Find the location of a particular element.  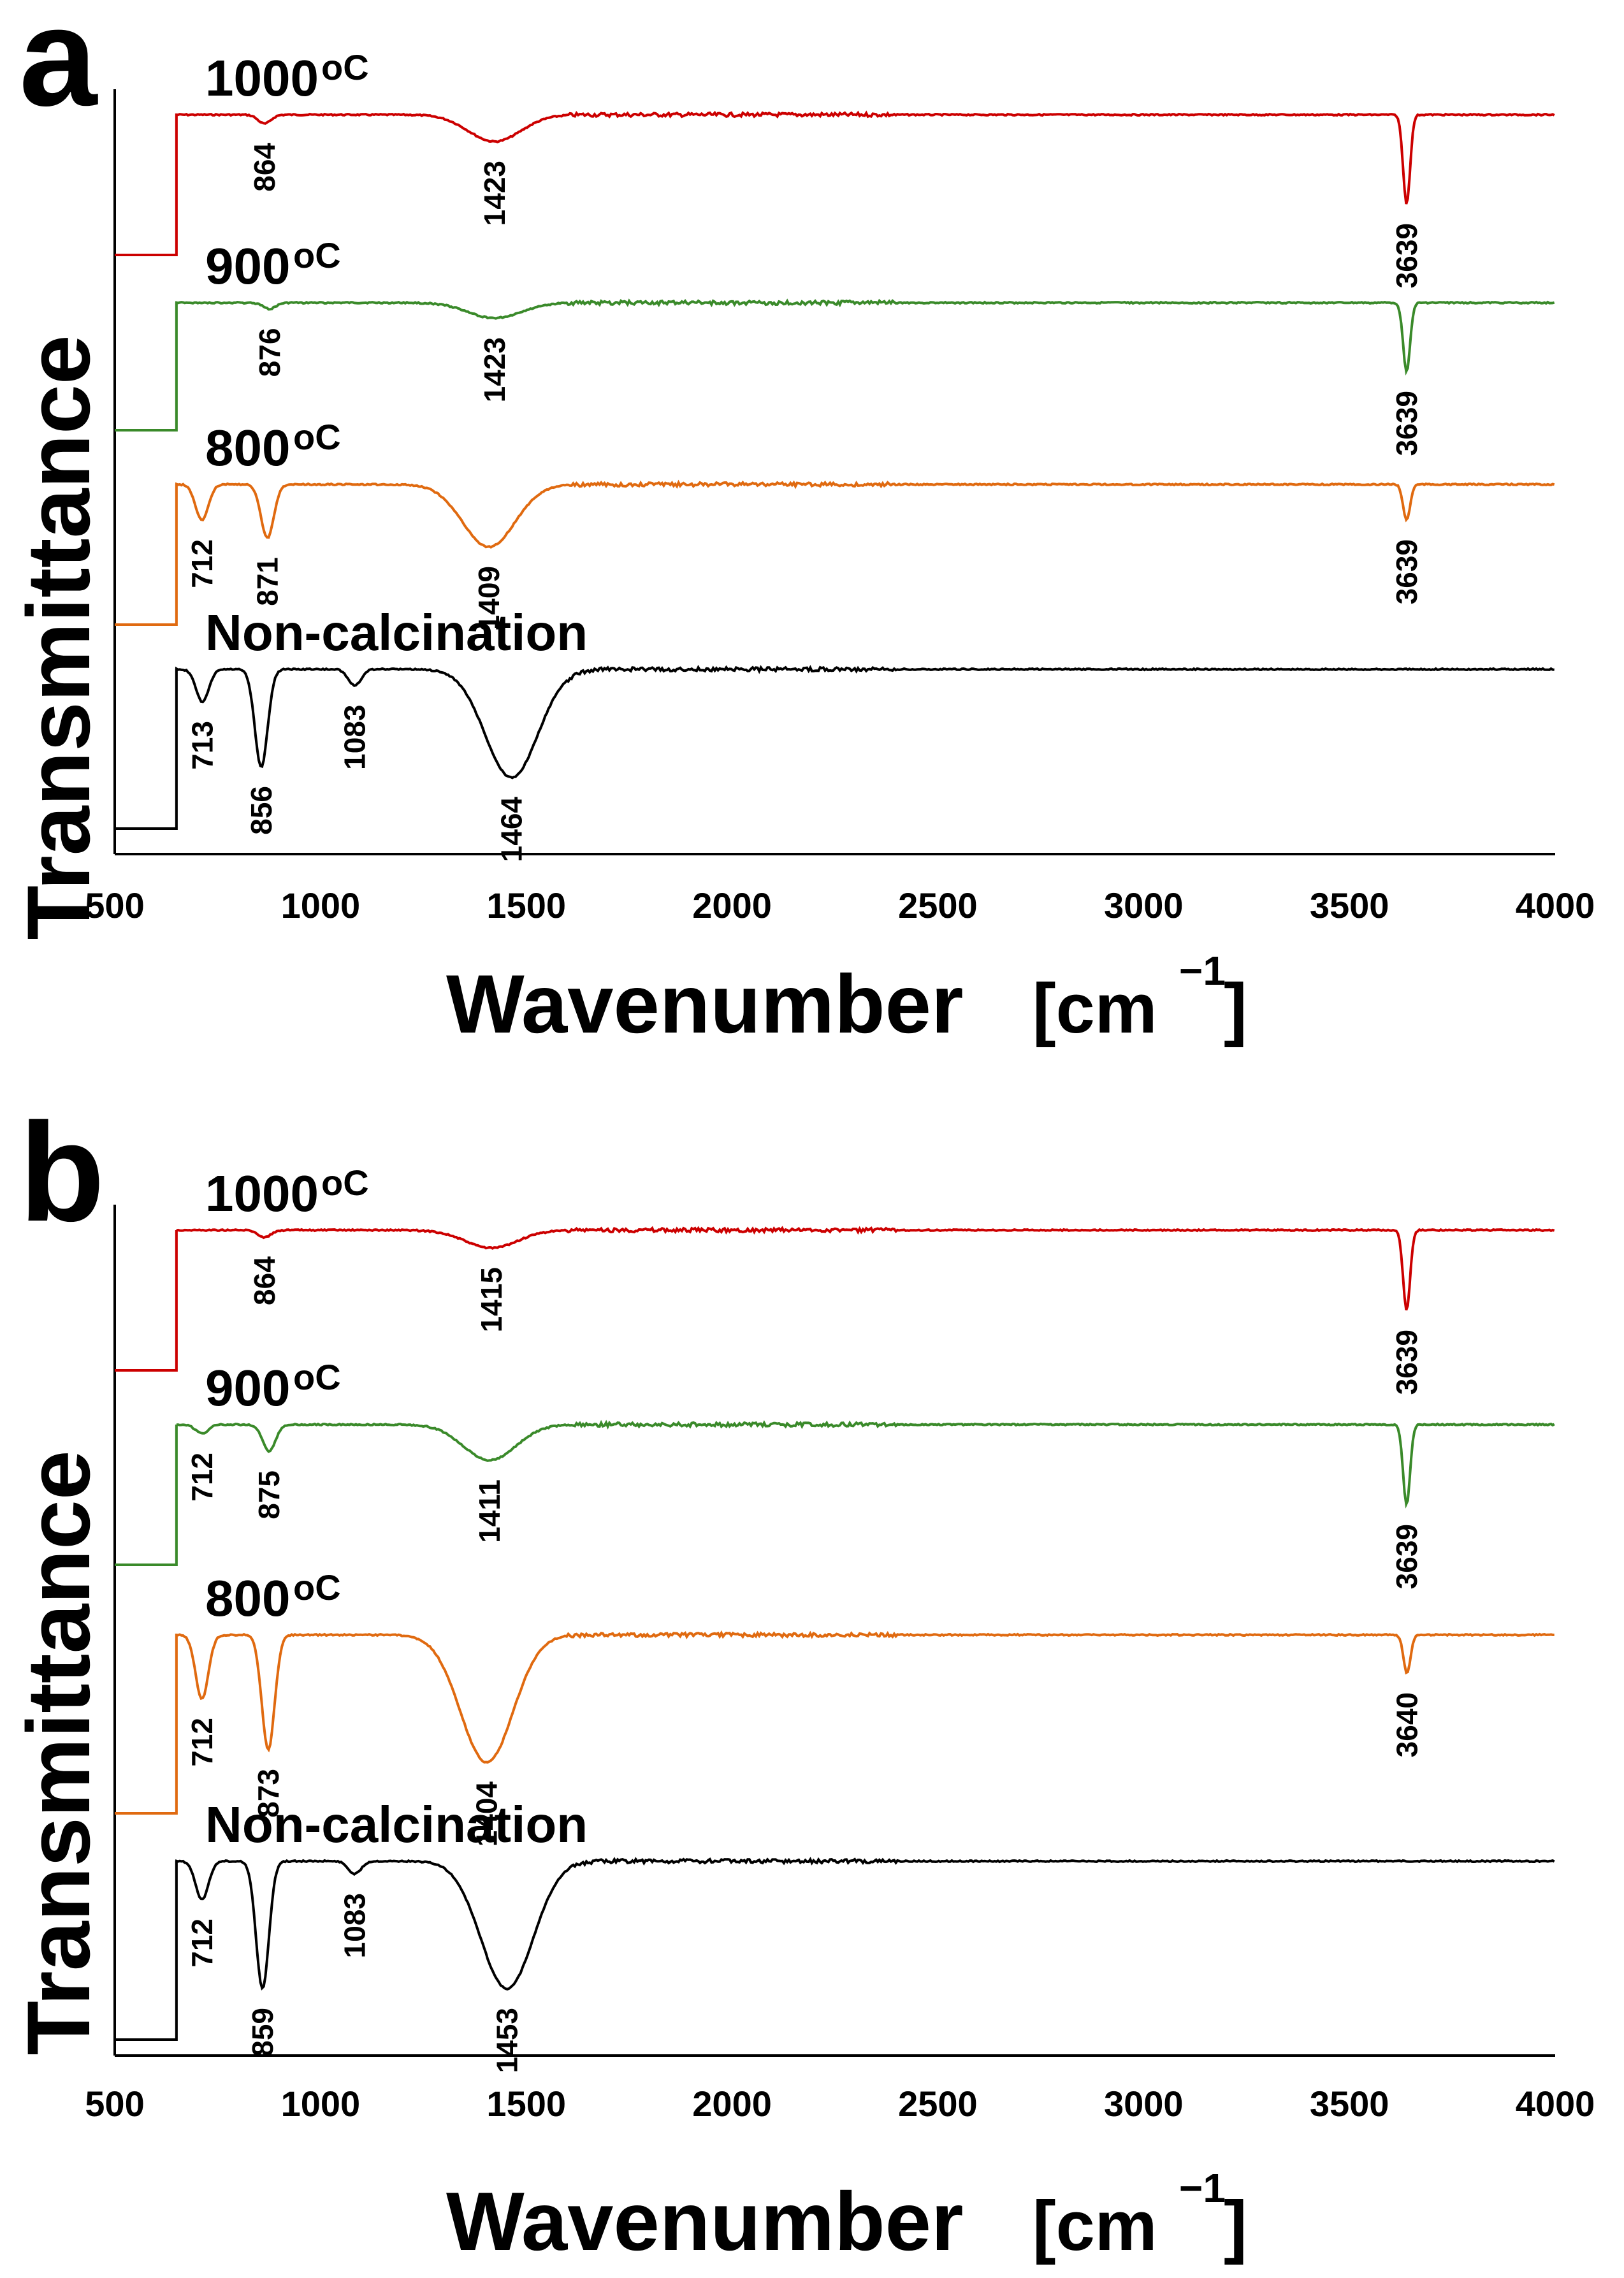

panel-letter-a: a is located at coordinates (58, 67).